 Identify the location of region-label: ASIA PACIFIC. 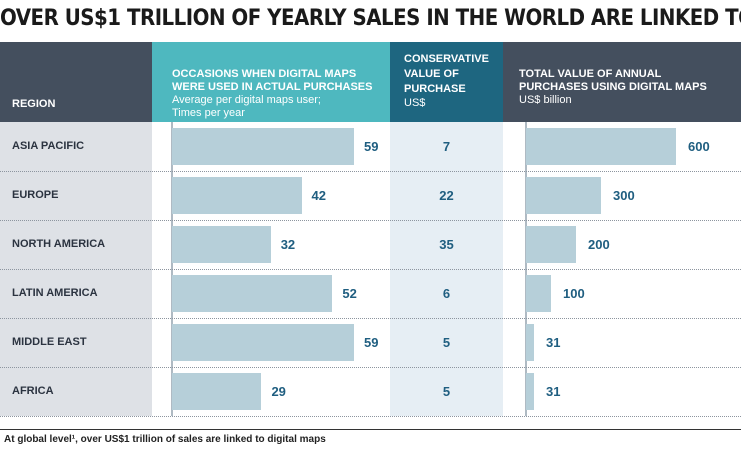
(48, 145).